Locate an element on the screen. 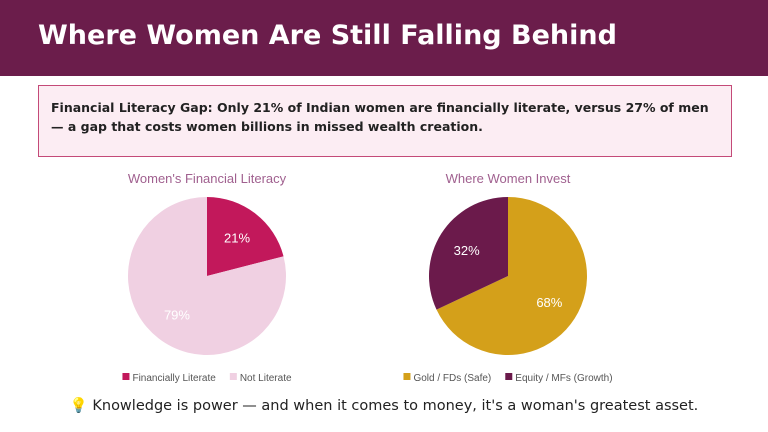  slice-label: 68% is located at coordinates (549, 302).